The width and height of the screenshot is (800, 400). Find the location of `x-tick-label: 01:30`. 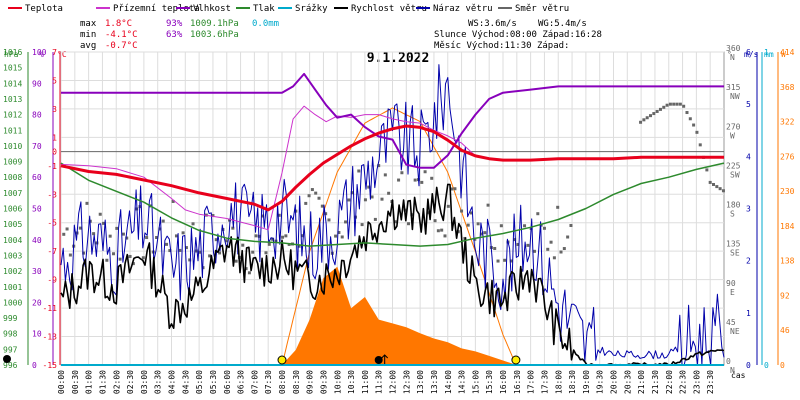

x-tick-label: 01:30 is located at coordinates (102, 382).